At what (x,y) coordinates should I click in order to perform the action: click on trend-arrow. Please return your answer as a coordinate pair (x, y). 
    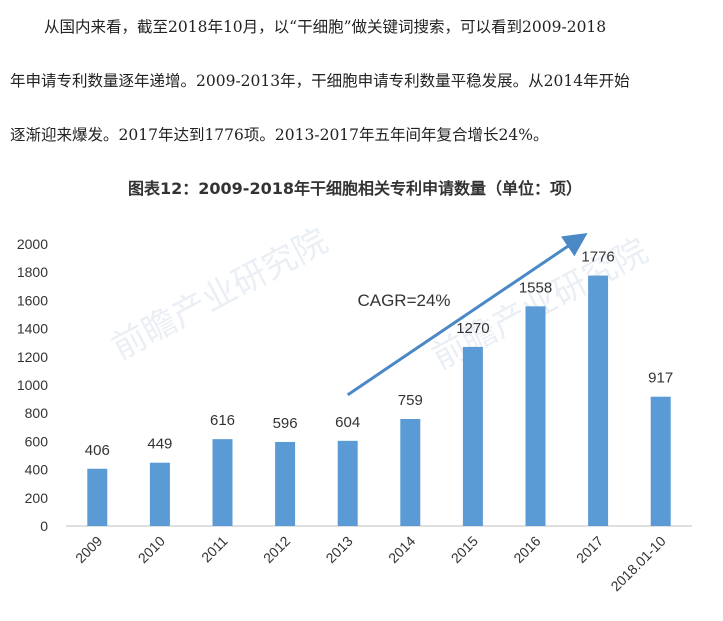
    Looking at the image, I should click on (467, 314).